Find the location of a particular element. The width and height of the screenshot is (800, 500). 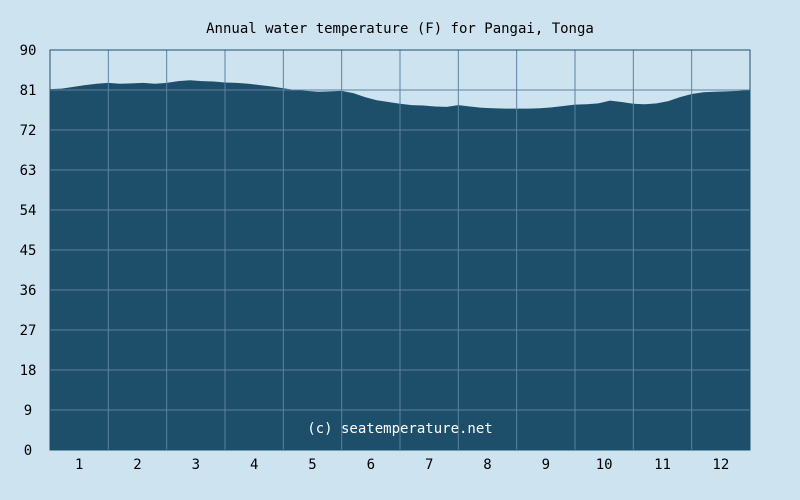

y-axis-tick-labels: 0 9 18 27 36 45 54 63 72 81 90 is located at coordinates (28, 251).